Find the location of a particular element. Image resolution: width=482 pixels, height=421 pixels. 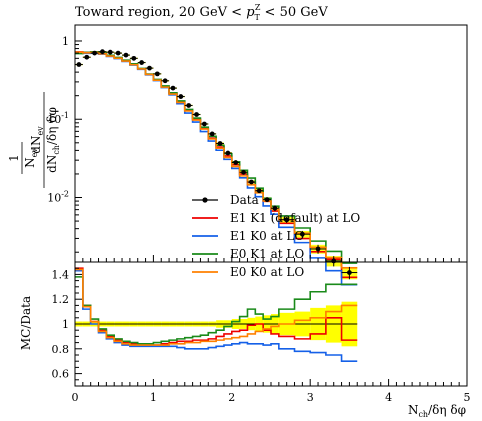

legend-label-e1-k0-at-lo: E1 K0 at LO is located at coordinates (267, 236).